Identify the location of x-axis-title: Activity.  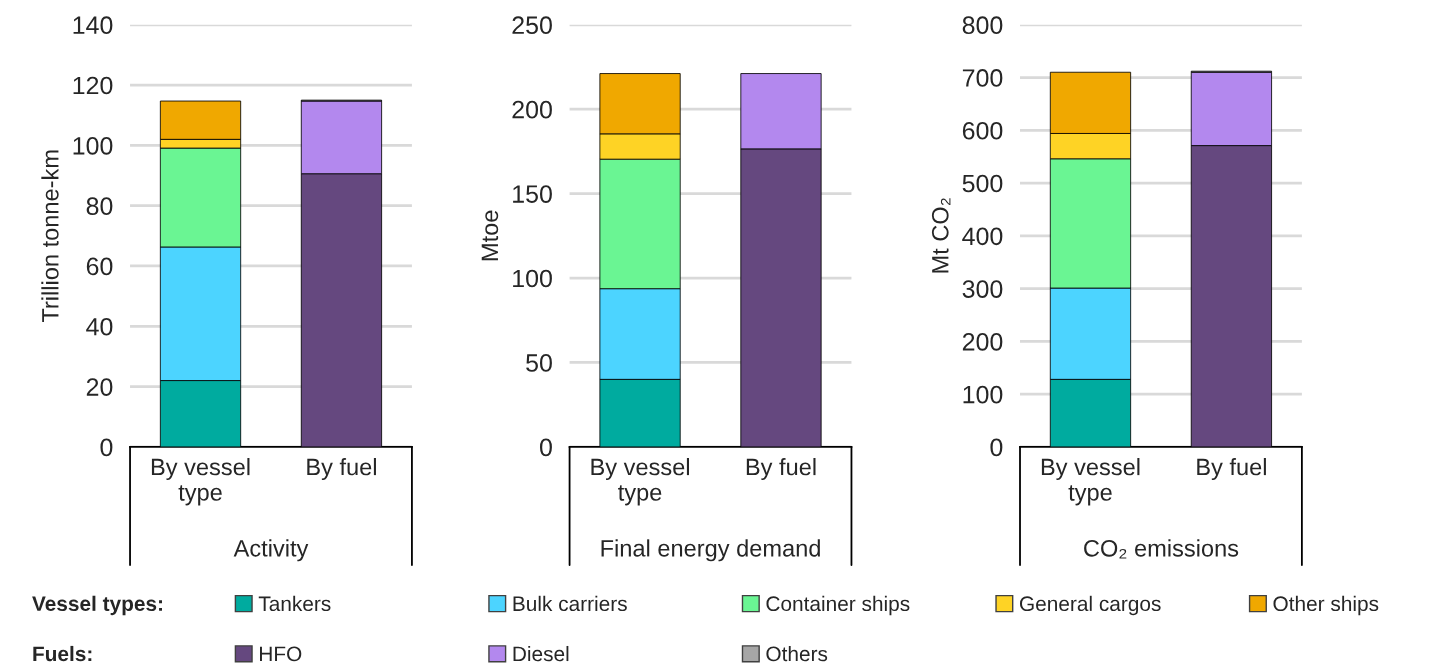
(271, 550).